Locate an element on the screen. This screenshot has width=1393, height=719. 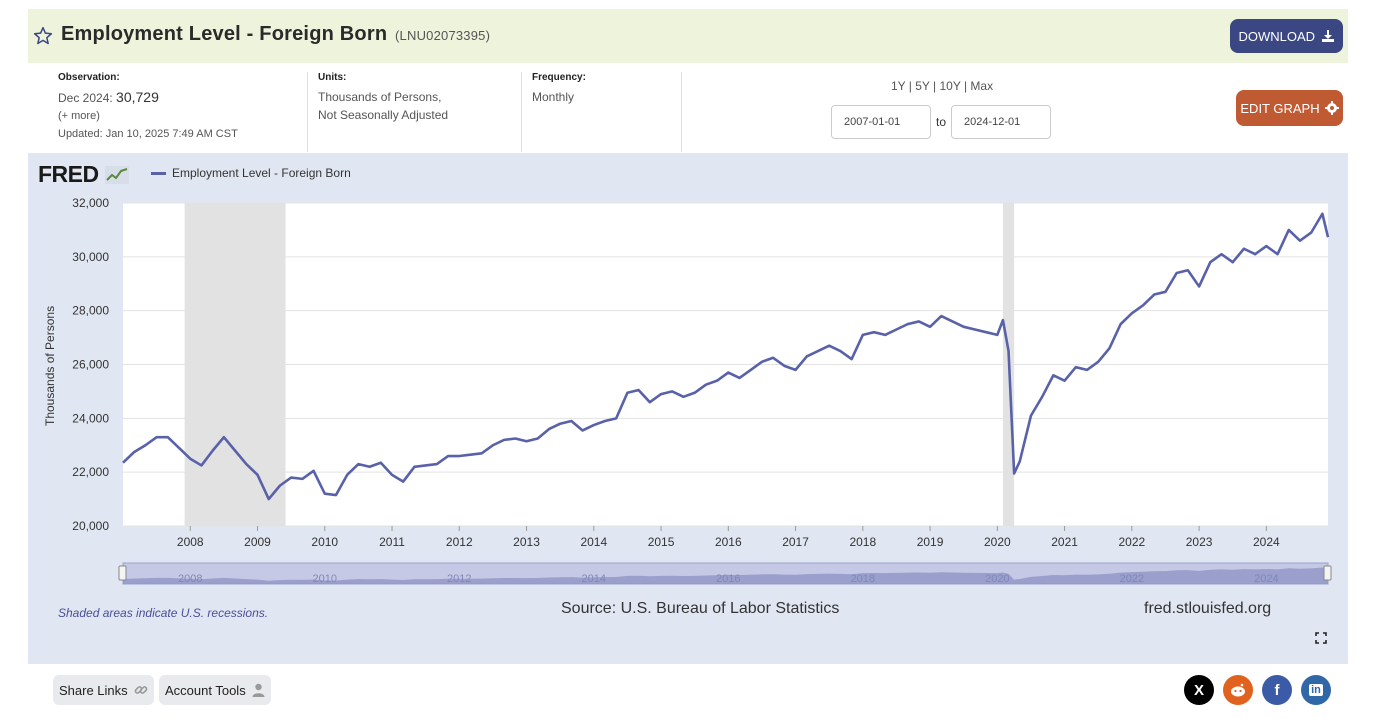
x-tick-label: 2019 is located at coordinates (930, 542).